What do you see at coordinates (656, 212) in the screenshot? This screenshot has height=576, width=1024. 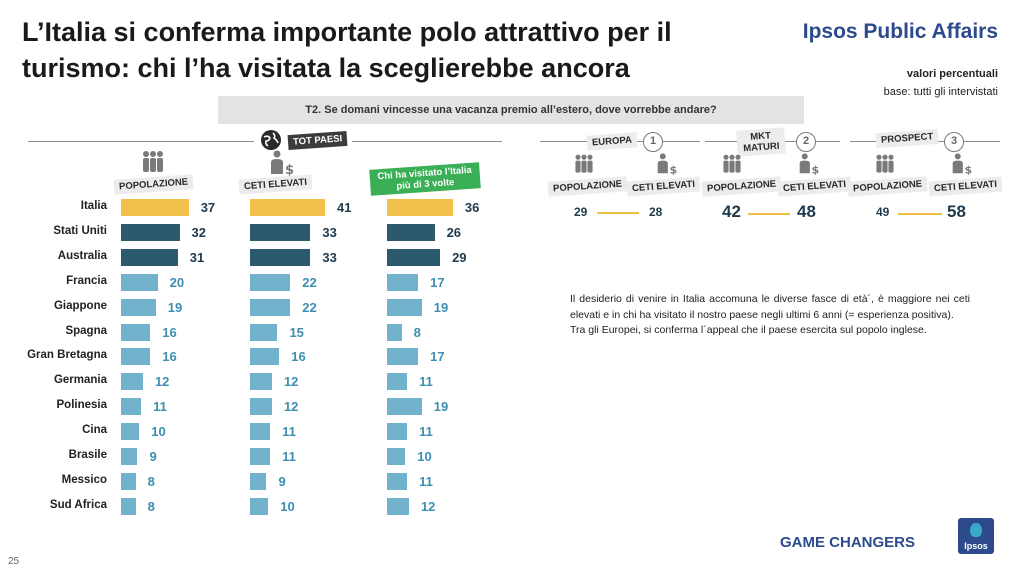 I see `europa-ceti-value: 28` at bounding box center [656, 212].